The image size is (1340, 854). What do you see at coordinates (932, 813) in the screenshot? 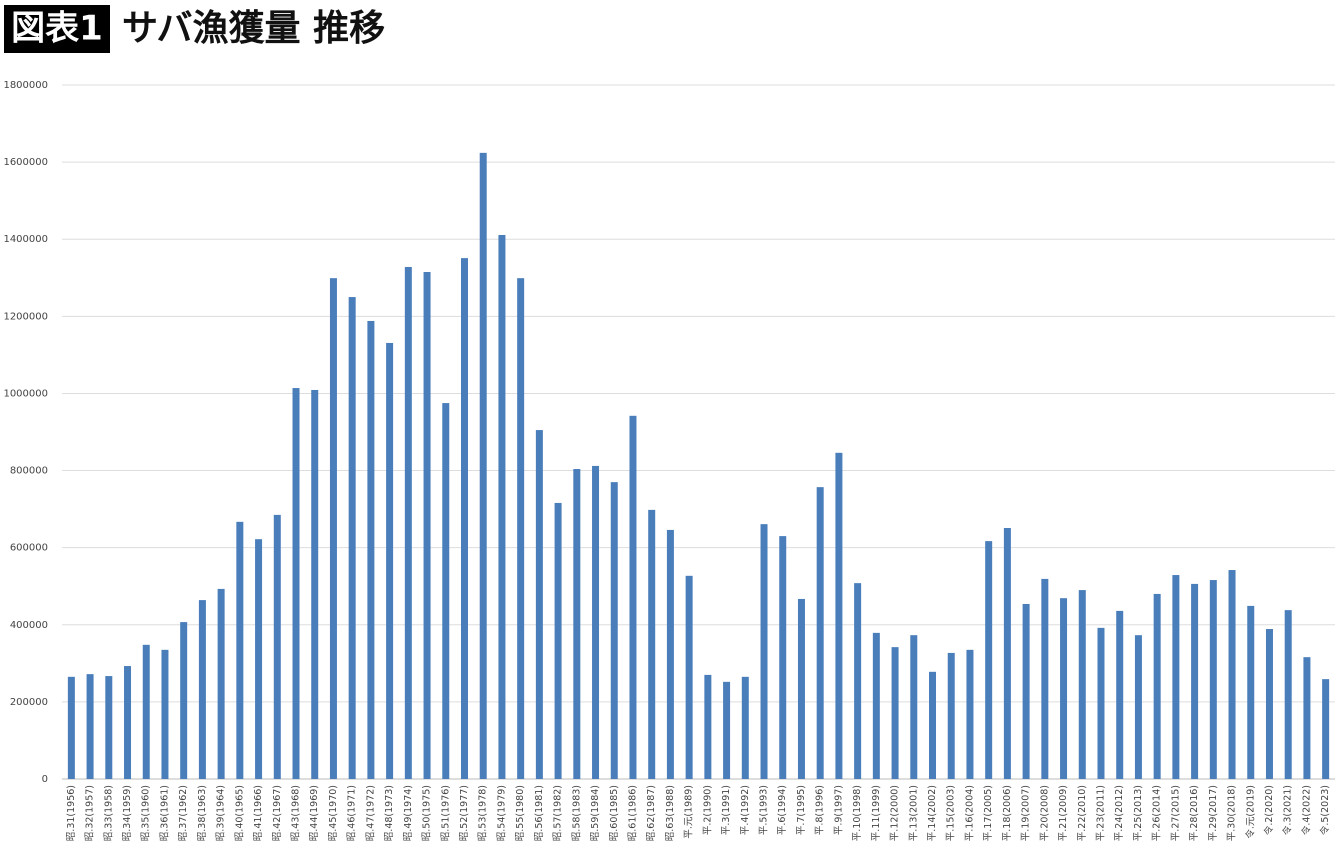
I see `x-tick-label: 平.14(2002)` at bounding box center [932, 813].